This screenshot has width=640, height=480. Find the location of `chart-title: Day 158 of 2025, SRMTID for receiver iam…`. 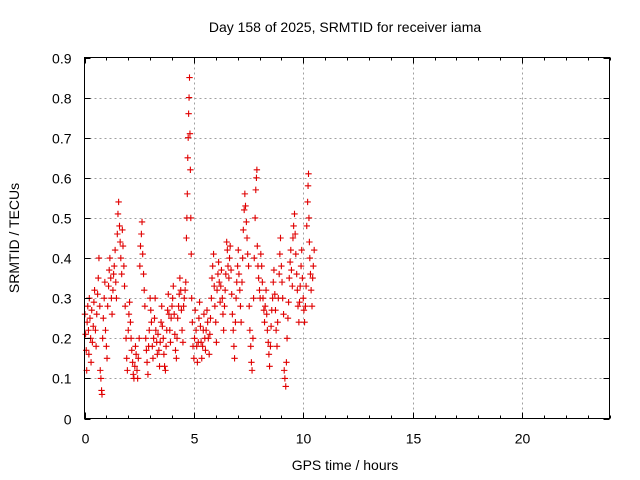

chart-title: Day 158 of 2025, SRMTID for receiver iam… is located at coordinates (345, 27).